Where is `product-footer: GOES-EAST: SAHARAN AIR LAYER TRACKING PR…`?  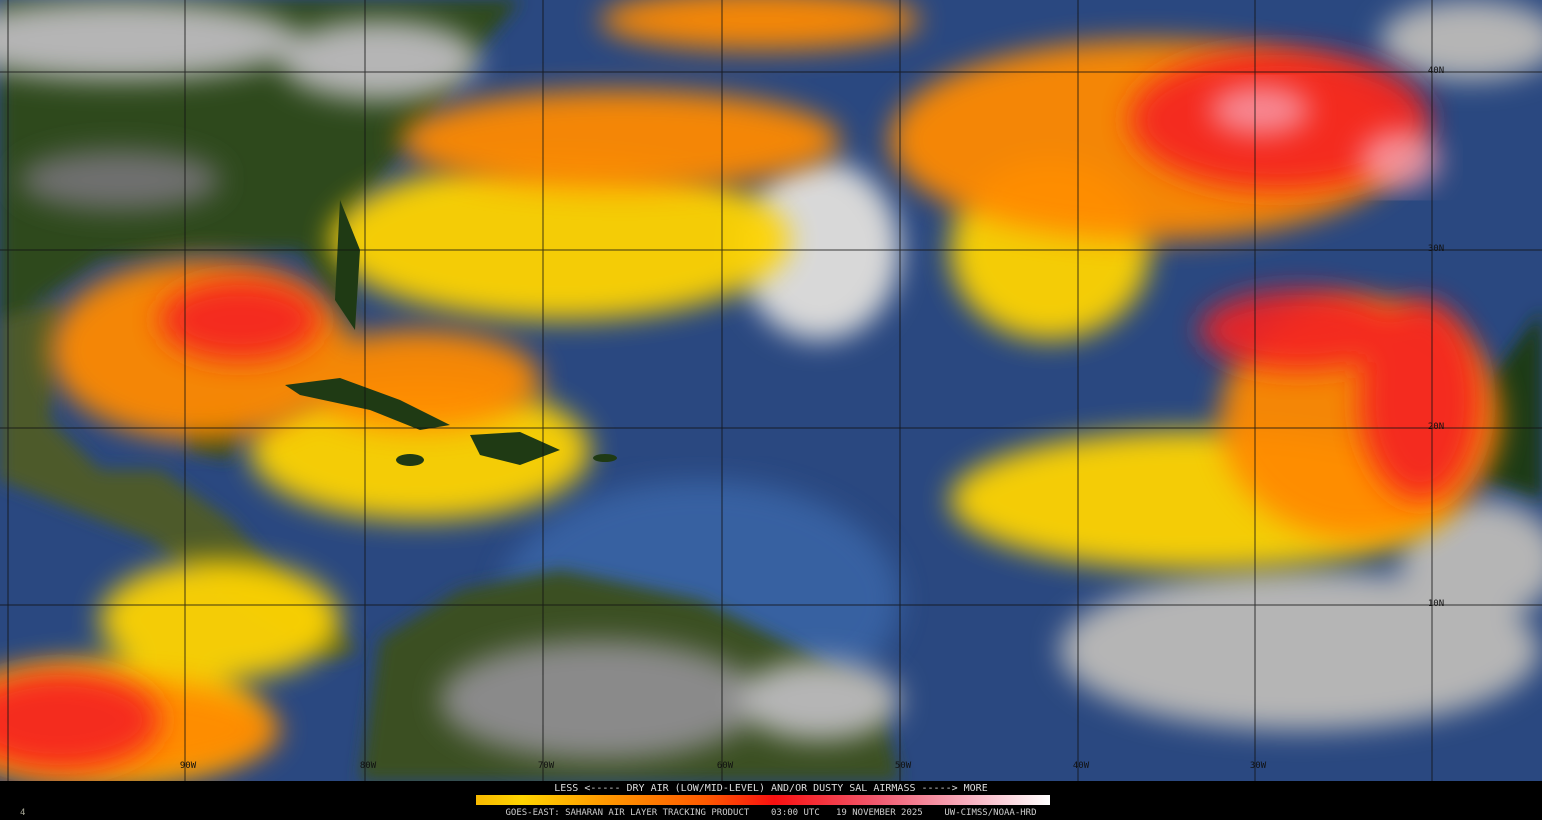
product-footer: GOES-EAST: SAHARAN AIR LAYER TRACKING PR… is located at coordinates (771, 813).